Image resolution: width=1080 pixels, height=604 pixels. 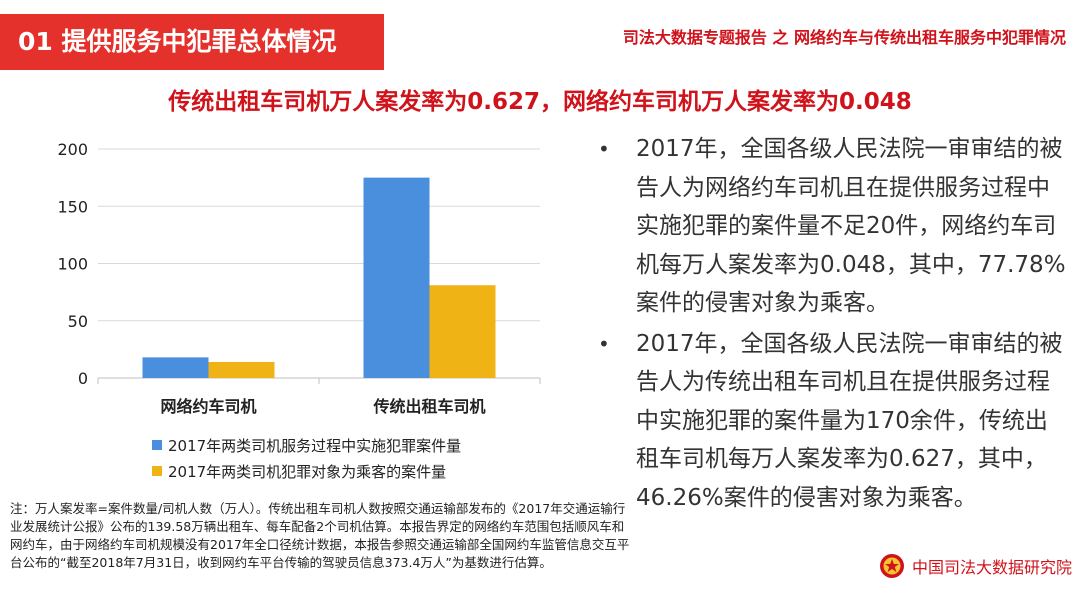 I want to click on section-badge: 01 提供服务中犯罪总体情况, so click(x=192, y=42).